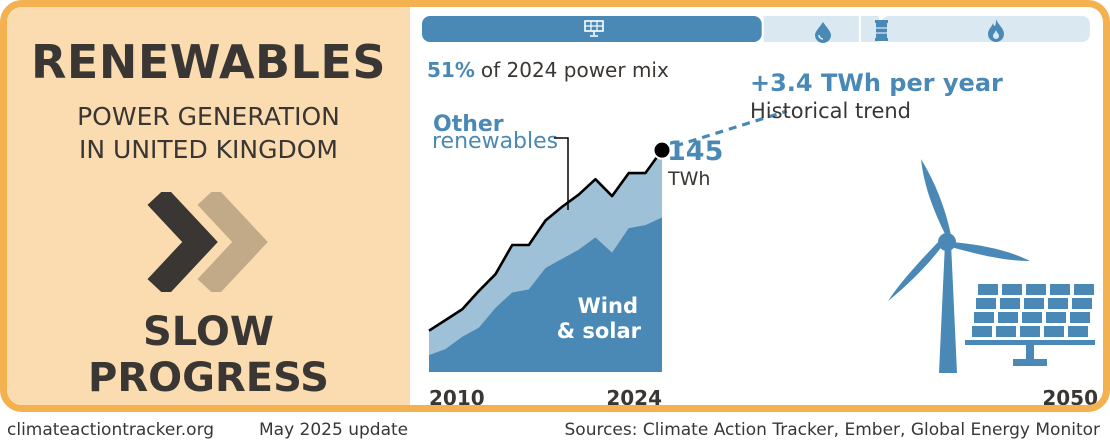 Image resolution: width=1110 pixels, height=444 pixels. Describe the element at coordinates (876, 83) in the screenshot. I see `trend-label: +3.4 TWh per year` at that location.